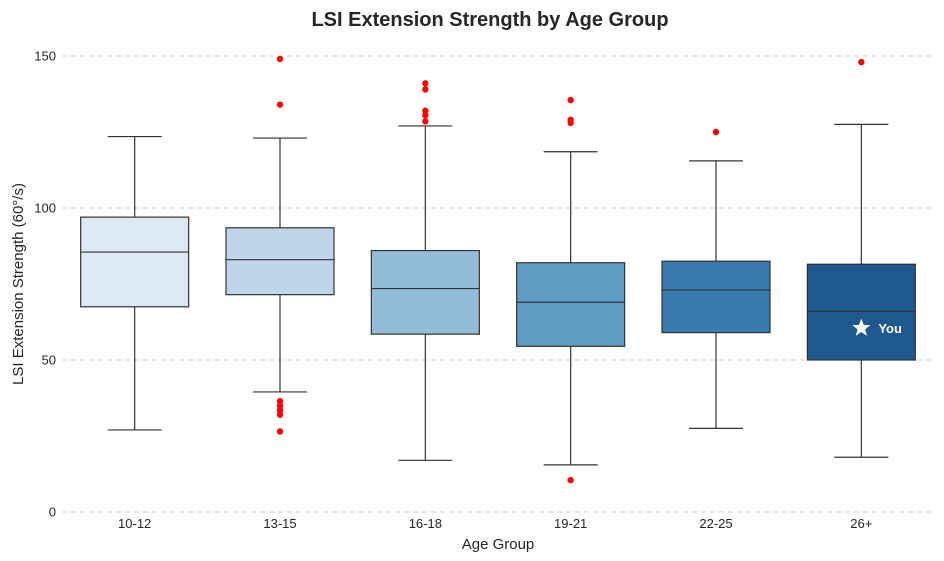 This screenshot has width=944, height=561. Describe the element at coordinates (570, 523) in the screenshot. I see `x-tick-label: 19-21` at that location.